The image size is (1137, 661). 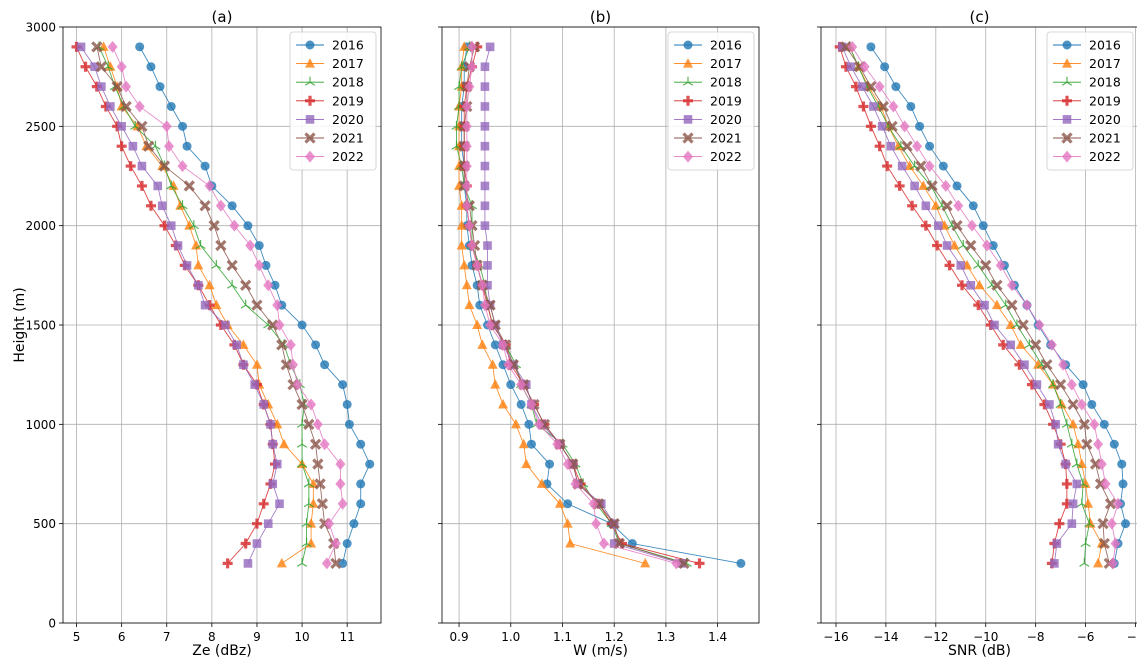 I want to click on x-axis-label: SNR (dB), so click(x=979, y=651).